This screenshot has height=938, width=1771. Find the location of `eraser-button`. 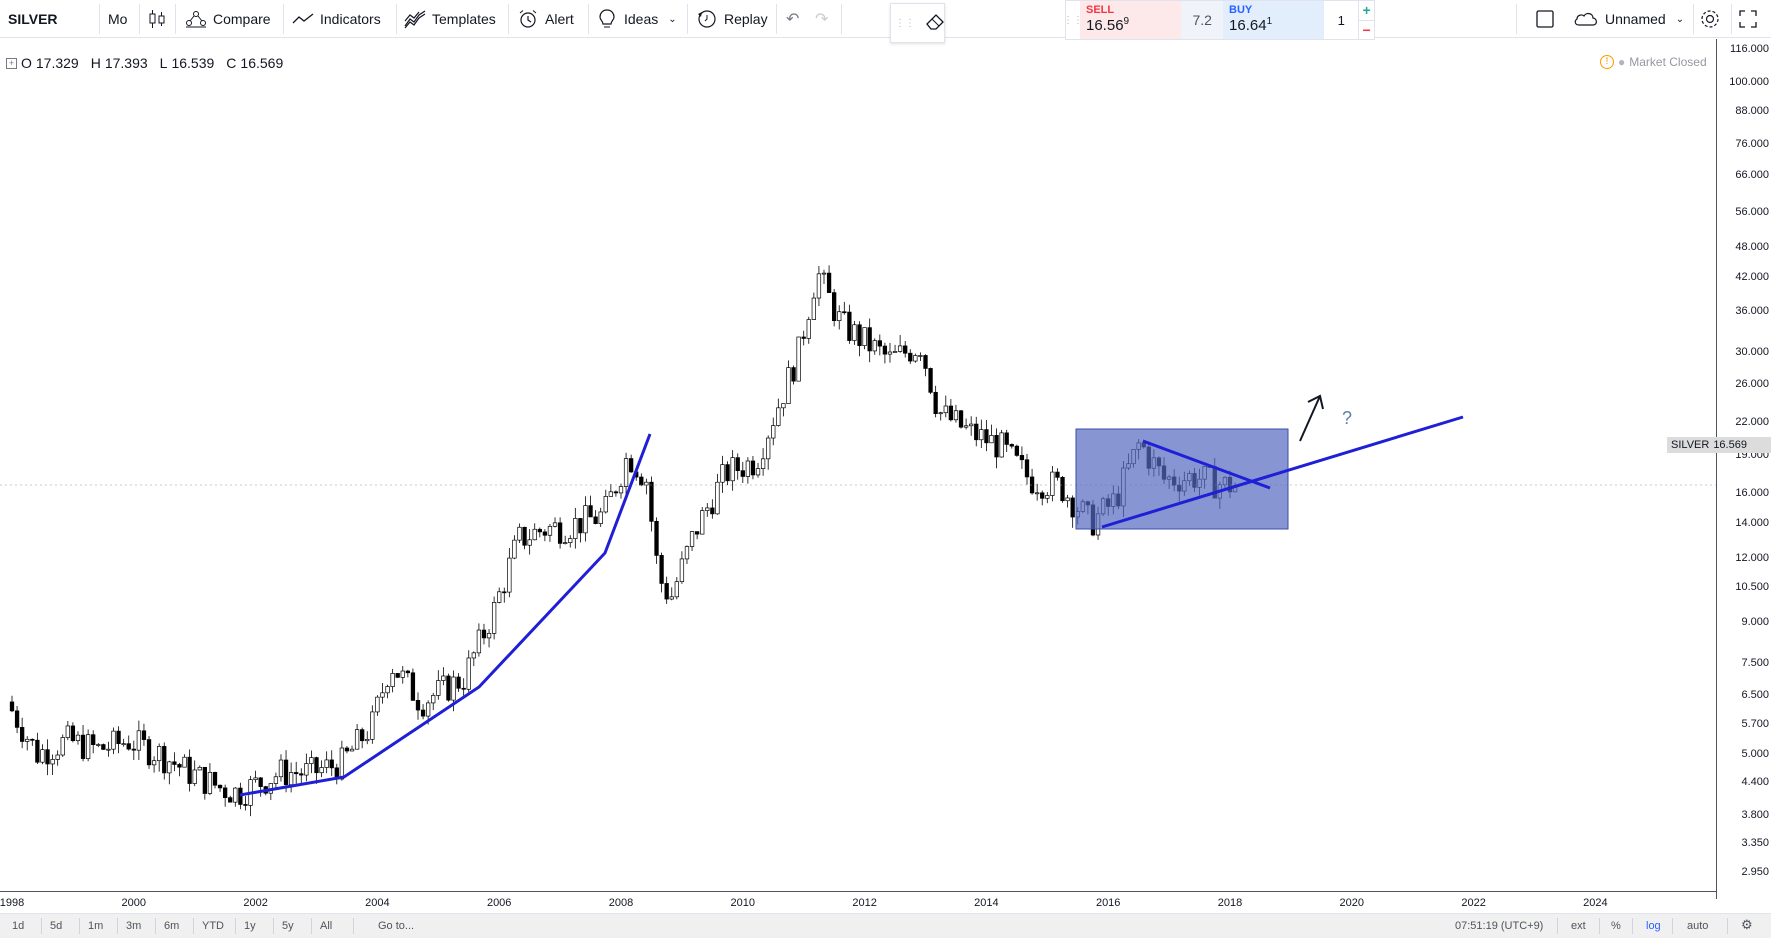

eraser-button is located at coordinates (936, 23).